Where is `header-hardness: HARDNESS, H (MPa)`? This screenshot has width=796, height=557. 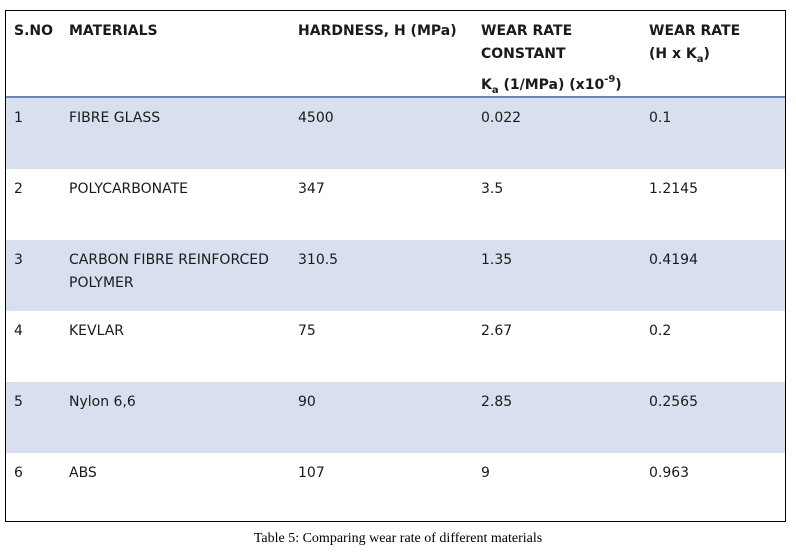
header-hardness: HARDNESS, H (MPa) is located at coordinates (377, 31).